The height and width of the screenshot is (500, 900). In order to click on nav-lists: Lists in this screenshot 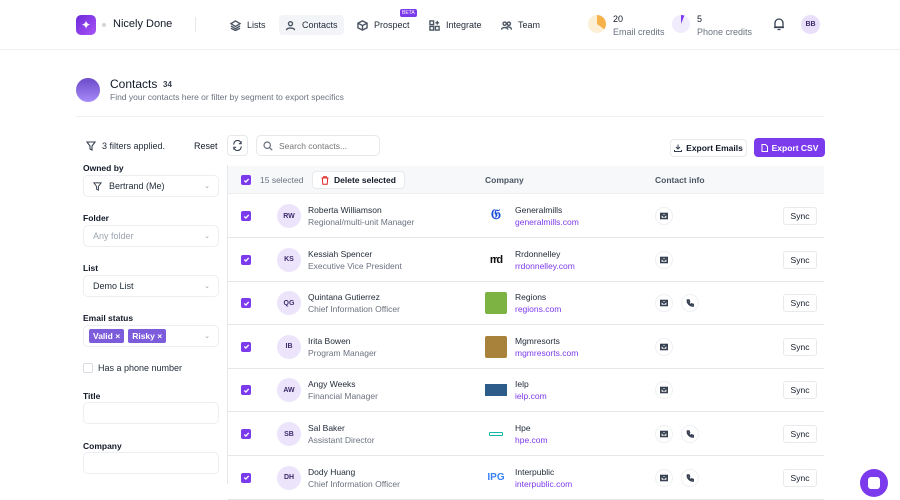, I will do `click(248, 25)`.